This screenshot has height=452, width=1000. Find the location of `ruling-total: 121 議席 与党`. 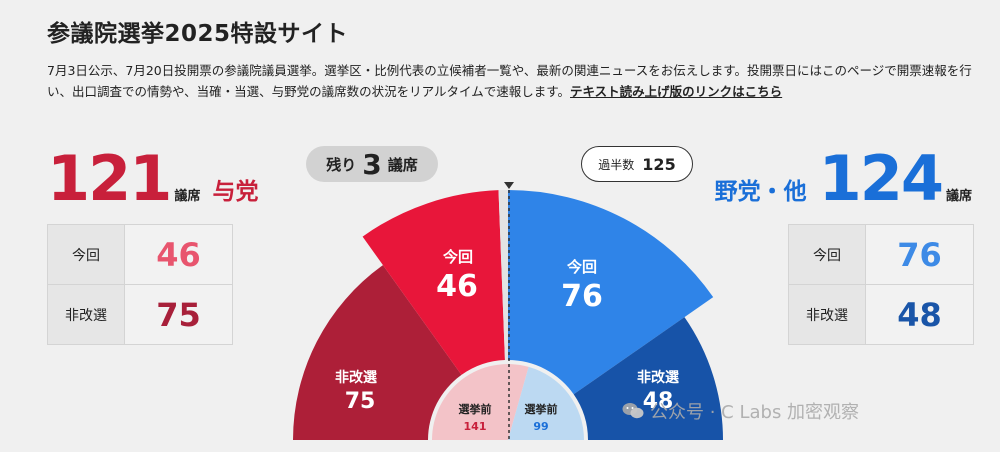

ruling-total: 121 議席 与党 is located at coordinates (152, 179).